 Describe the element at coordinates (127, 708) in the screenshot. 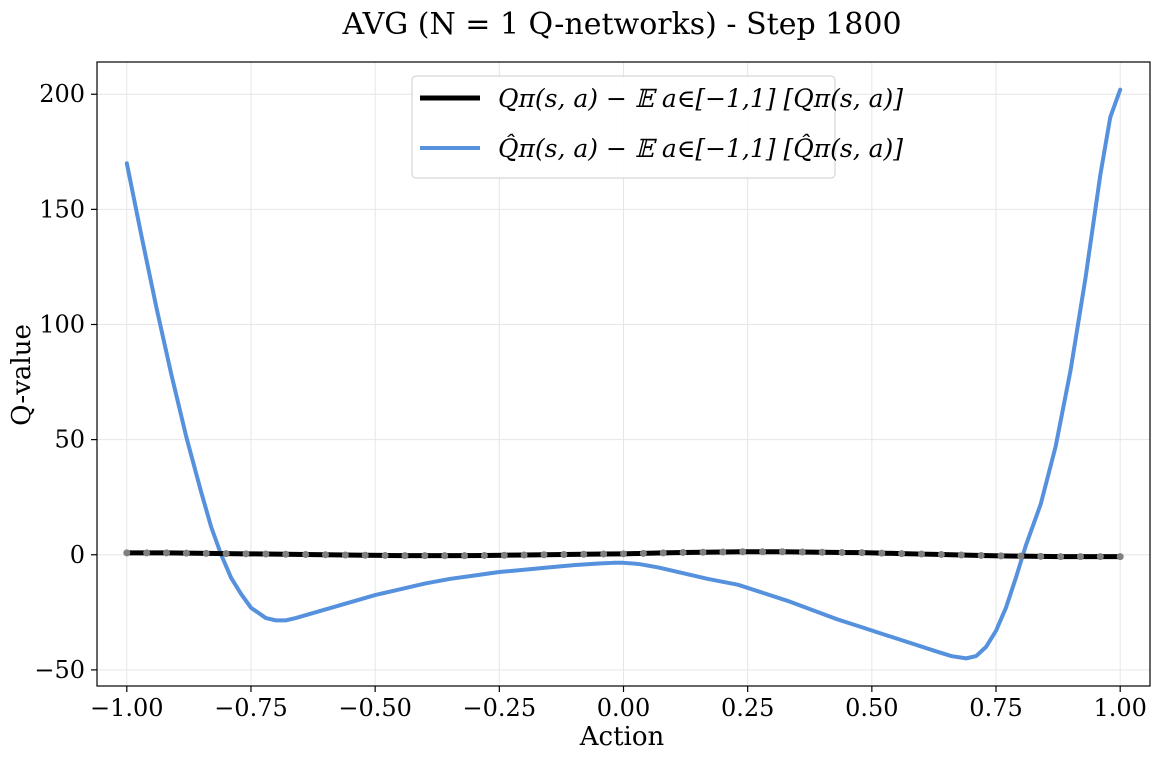

I see `x-tick-label: −1.00` at that location.